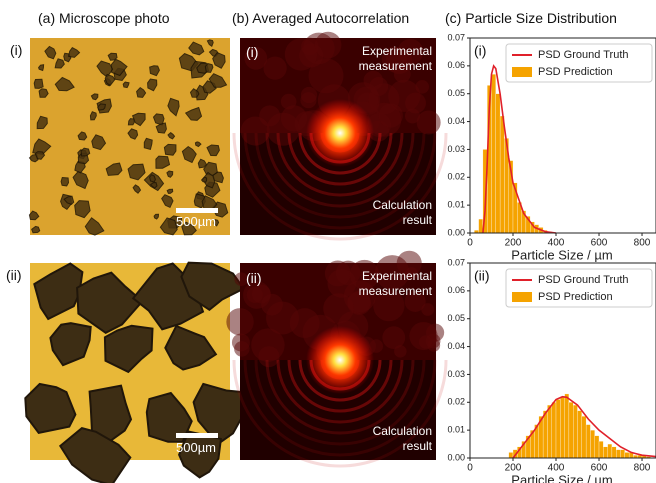  I want to click on y-tick-label: 0.04, so click(456, 346).